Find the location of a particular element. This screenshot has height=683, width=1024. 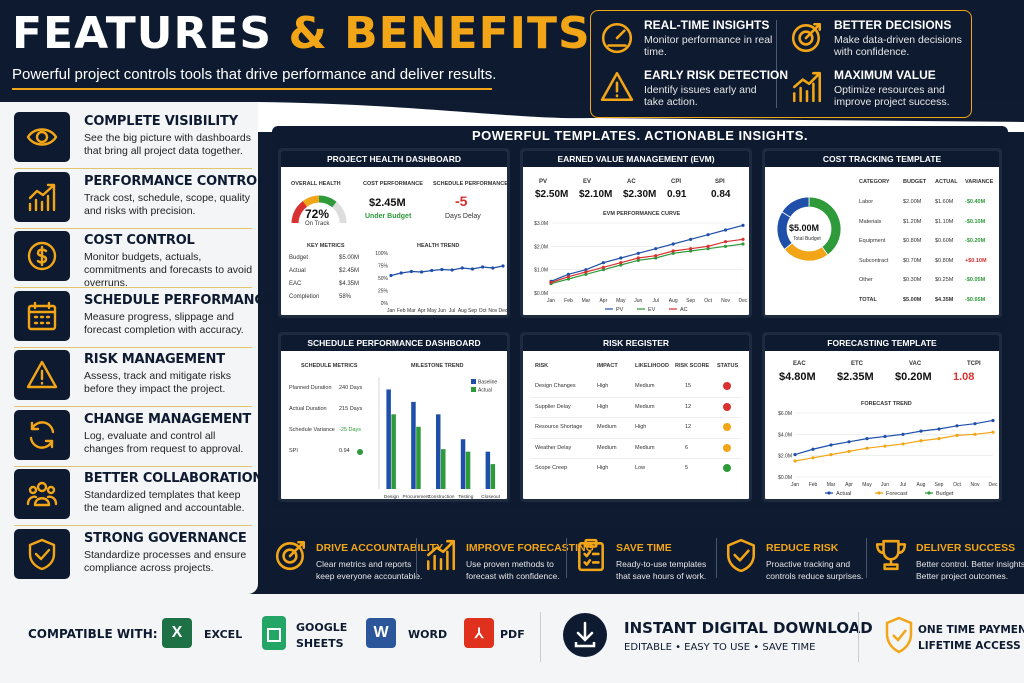

x-tick-label: Jun is located at coordinates (442, 311).